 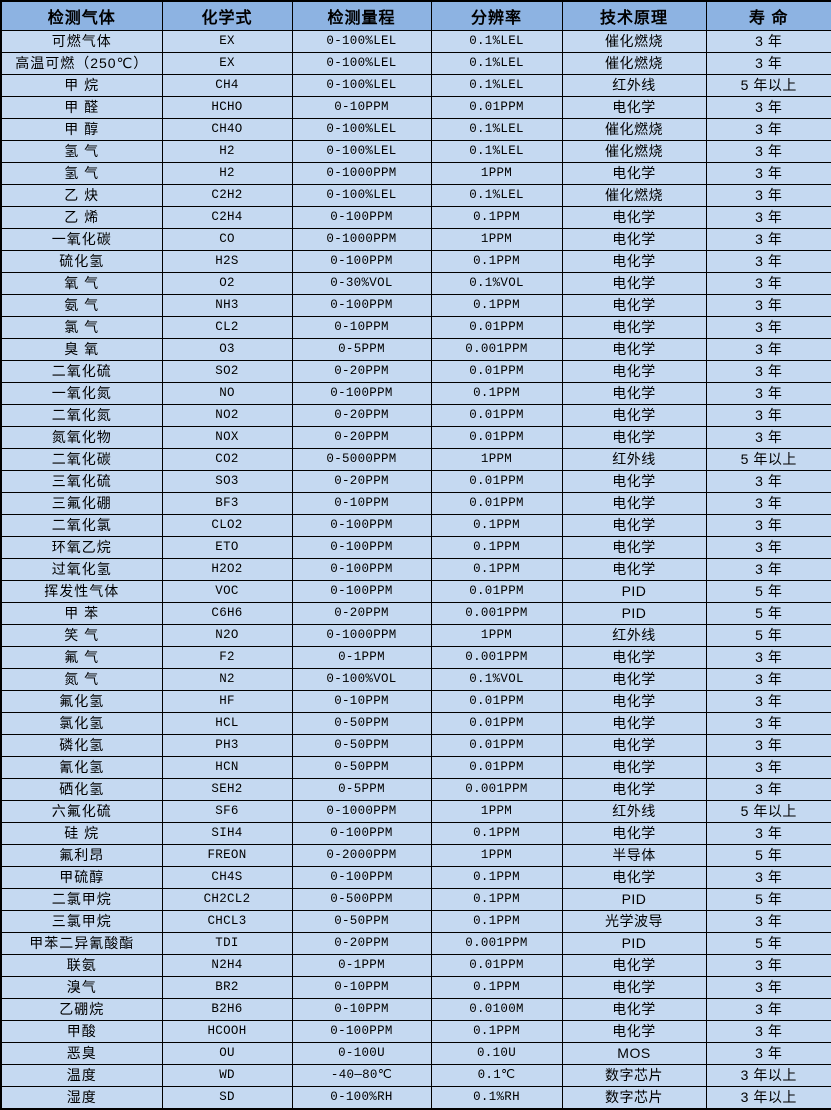 I want to click on cell-gas: 氢 气, so click(x=81, y=173).